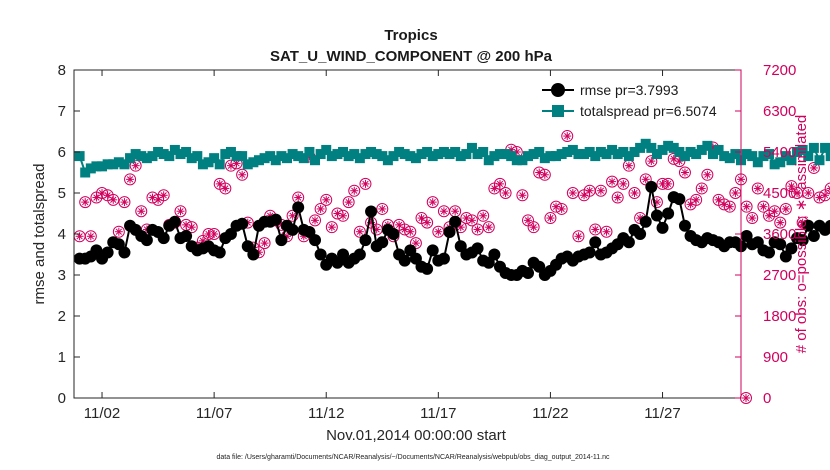  Describe the element at coordinates (62, 234) in the screenshot. I see `y-tick-label: 4` at that location.